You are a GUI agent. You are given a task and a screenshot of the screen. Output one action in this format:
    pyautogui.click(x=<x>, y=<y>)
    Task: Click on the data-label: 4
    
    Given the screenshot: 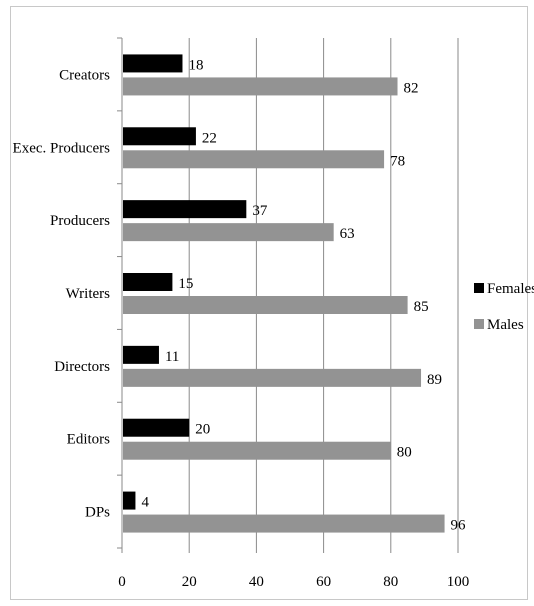 What is the action you would take?
    pyautogui.click(x=145, y=503)
    